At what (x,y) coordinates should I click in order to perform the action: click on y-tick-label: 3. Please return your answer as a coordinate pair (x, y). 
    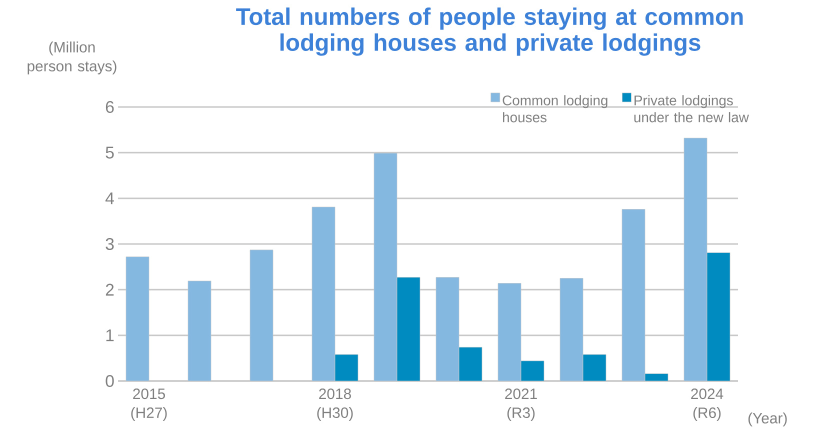
    Looking at the image, I should click on (110, 244).